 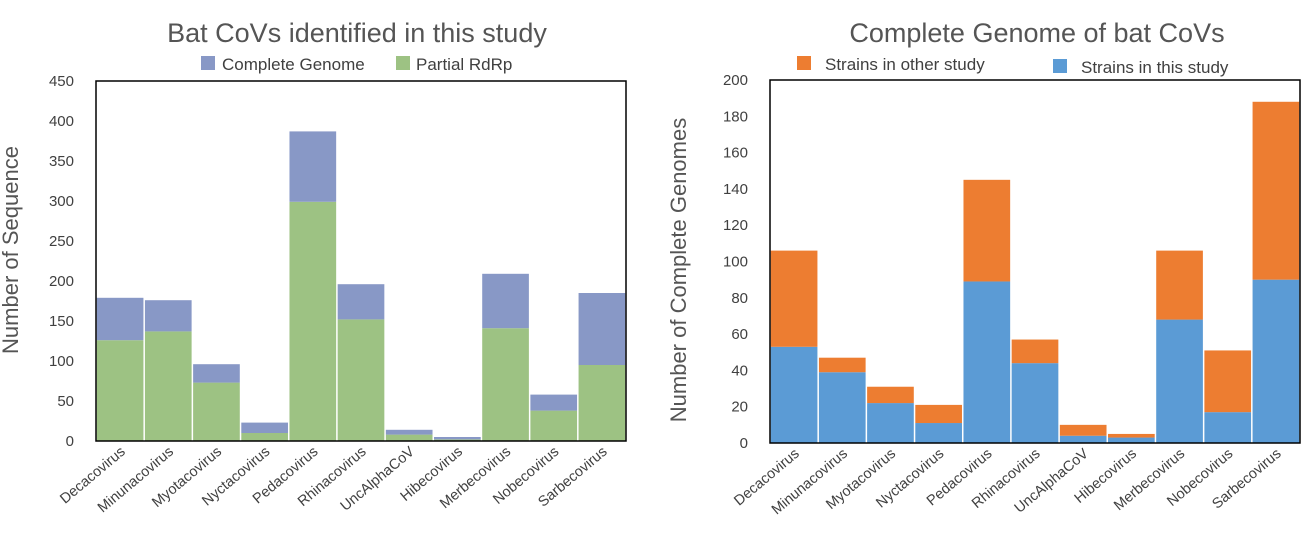 What do you see at coordinates (554, 425) in the screenshot?
I see `bar-nobecovirus-partial-rdrp` at bounding box center [554, 425].